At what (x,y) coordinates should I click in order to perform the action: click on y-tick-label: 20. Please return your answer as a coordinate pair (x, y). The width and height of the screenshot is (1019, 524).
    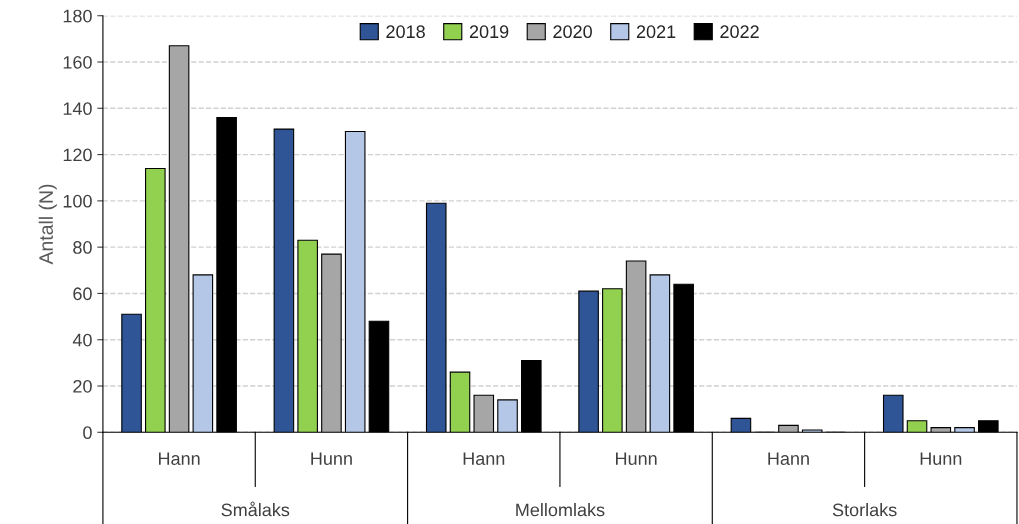
    Looking at the image, I should click on (82, 386).